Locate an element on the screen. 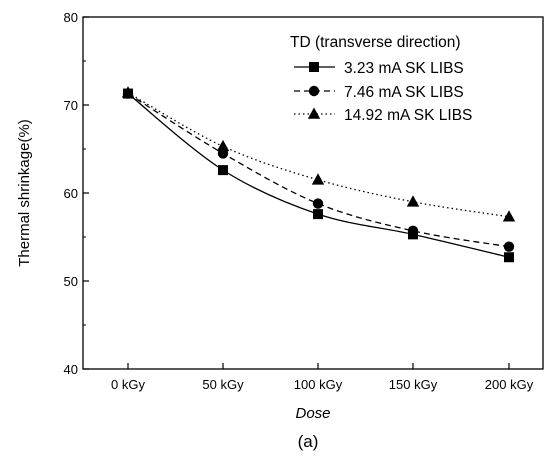 This screenshot has width=560, height=457. y-axis-ticks: 40 50 60 70 80 is located at coordinates (76, 193).